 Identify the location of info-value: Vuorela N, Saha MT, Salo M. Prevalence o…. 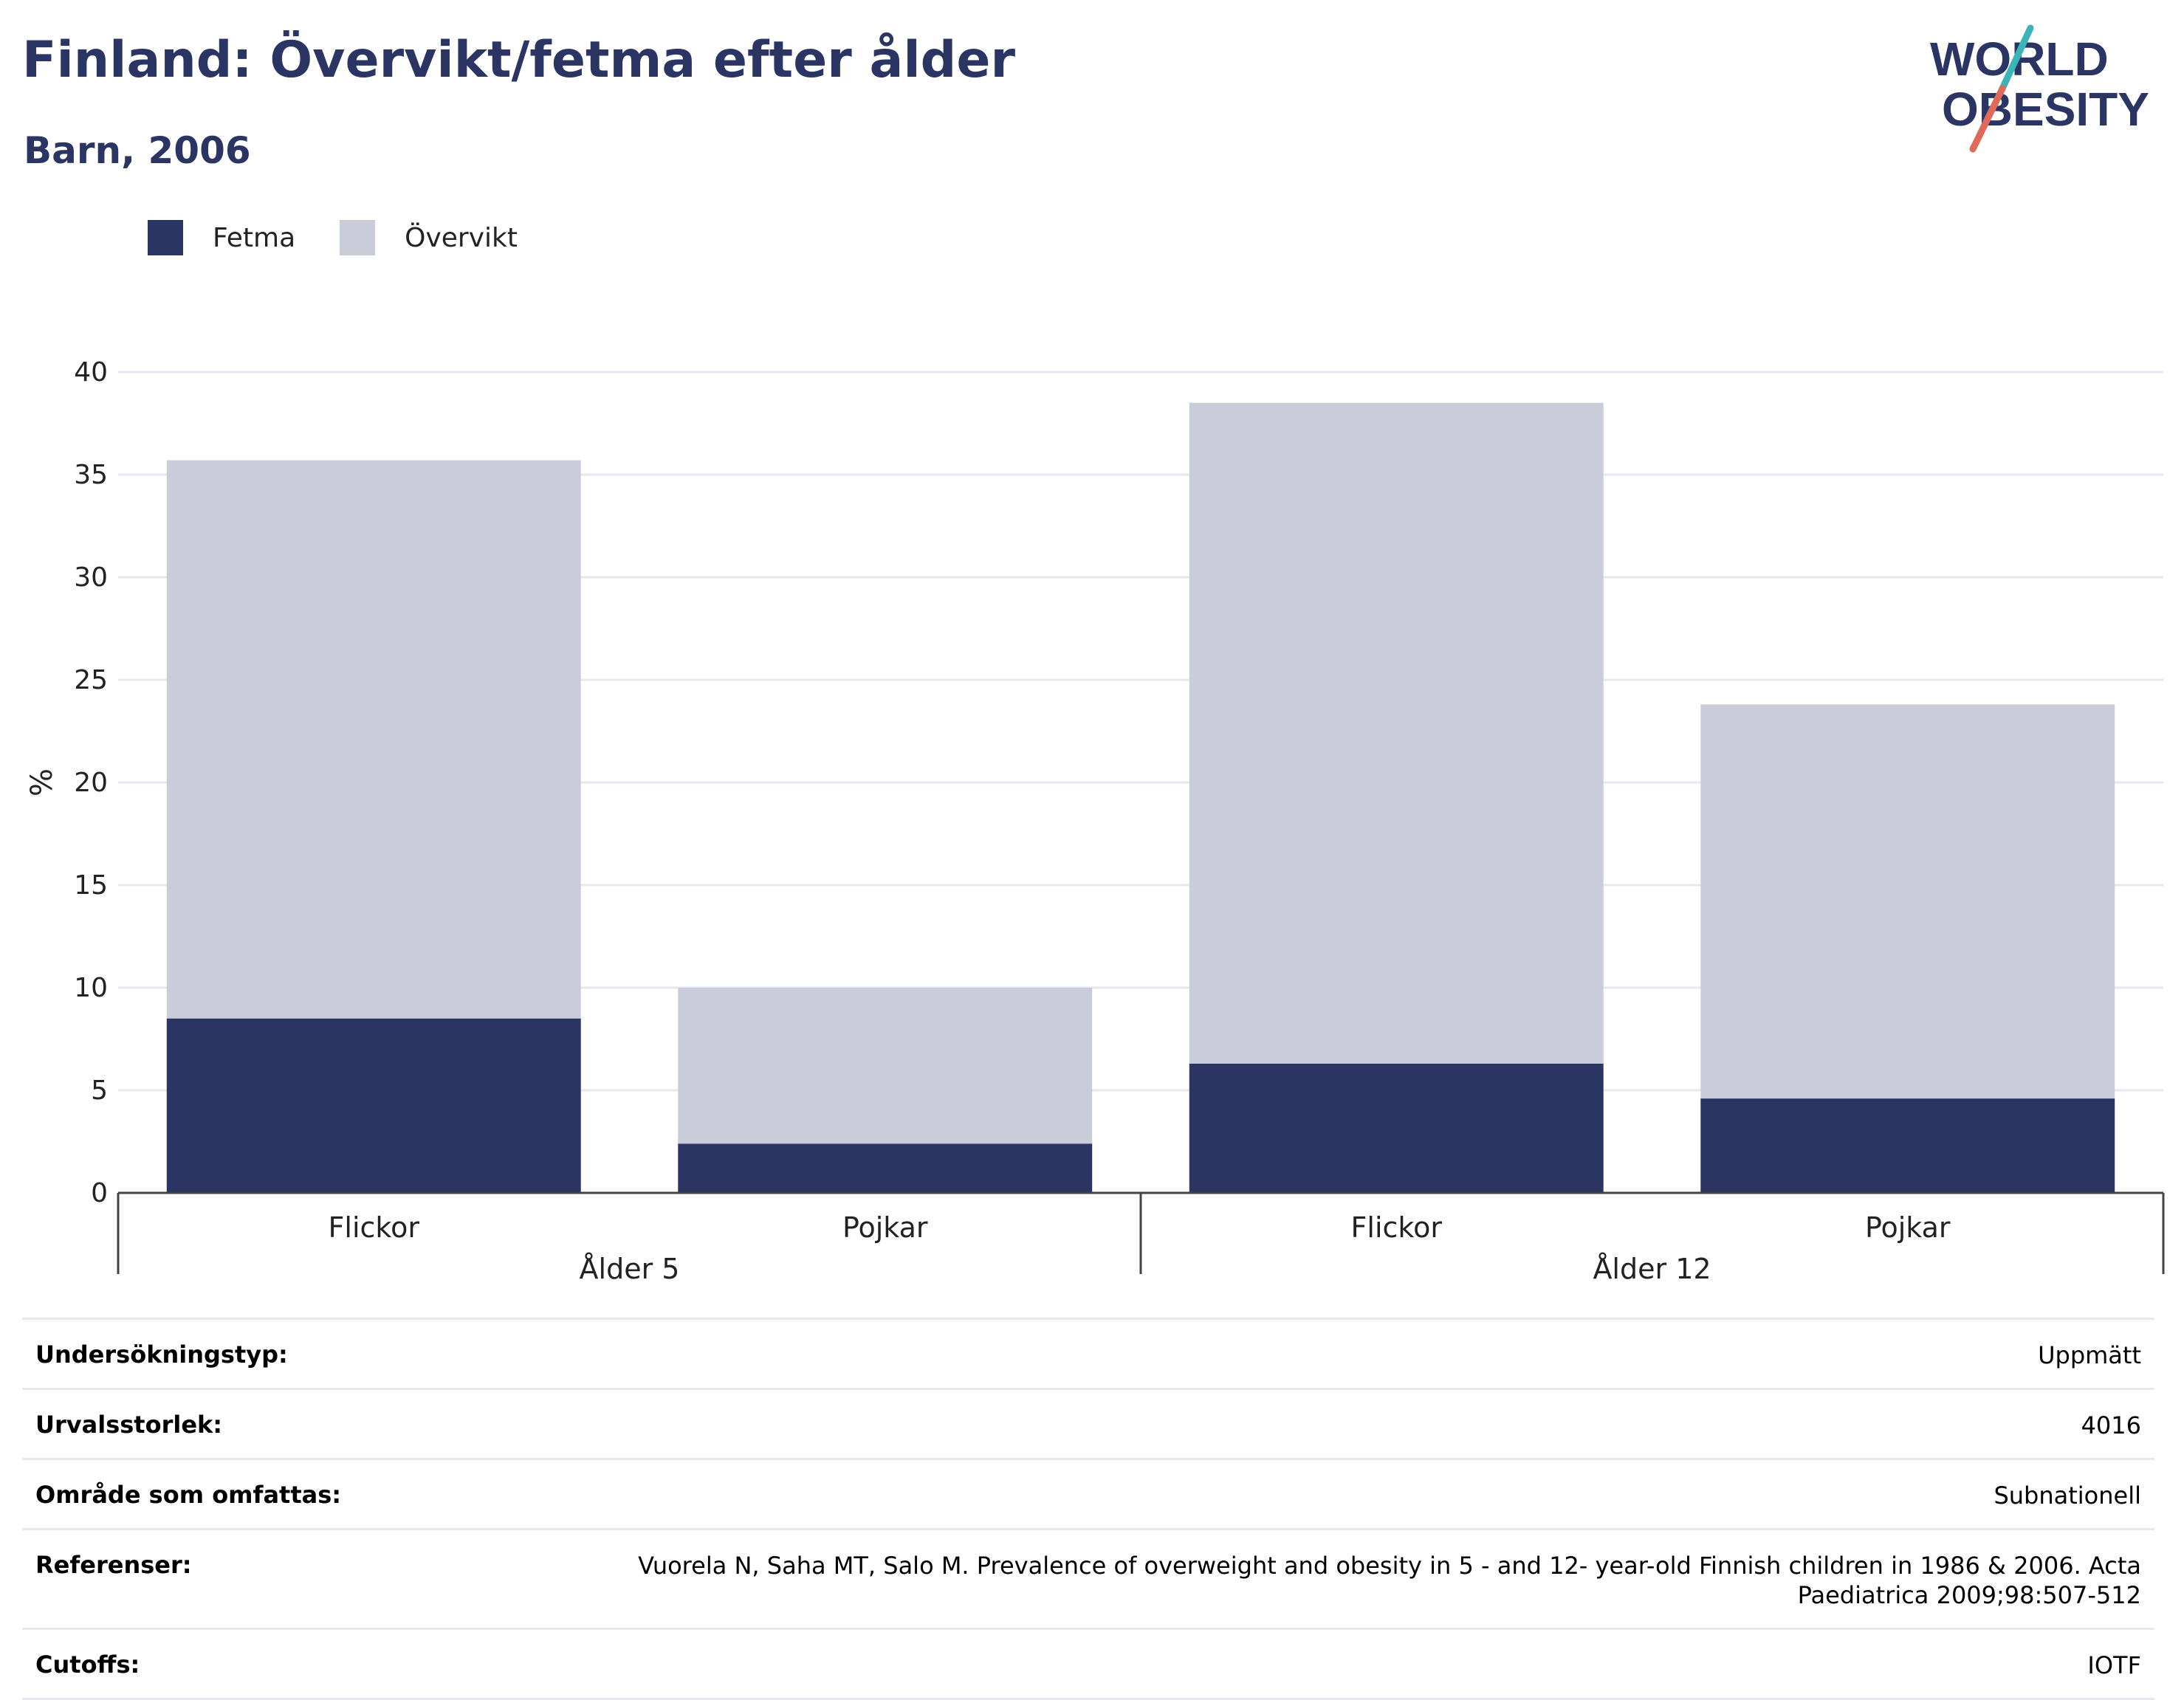
(1390, 1580).